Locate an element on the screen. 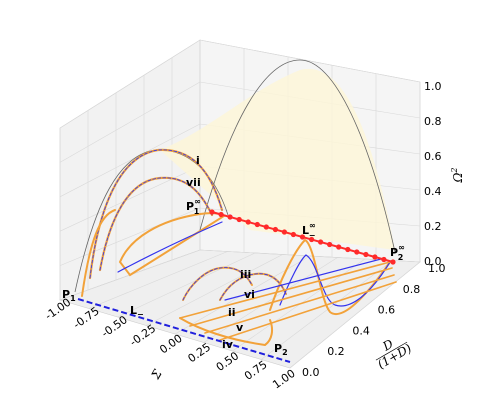 The height and width of the screenshot is (400, 480). orbit-bottom-left is located at coordinates (98, 253).